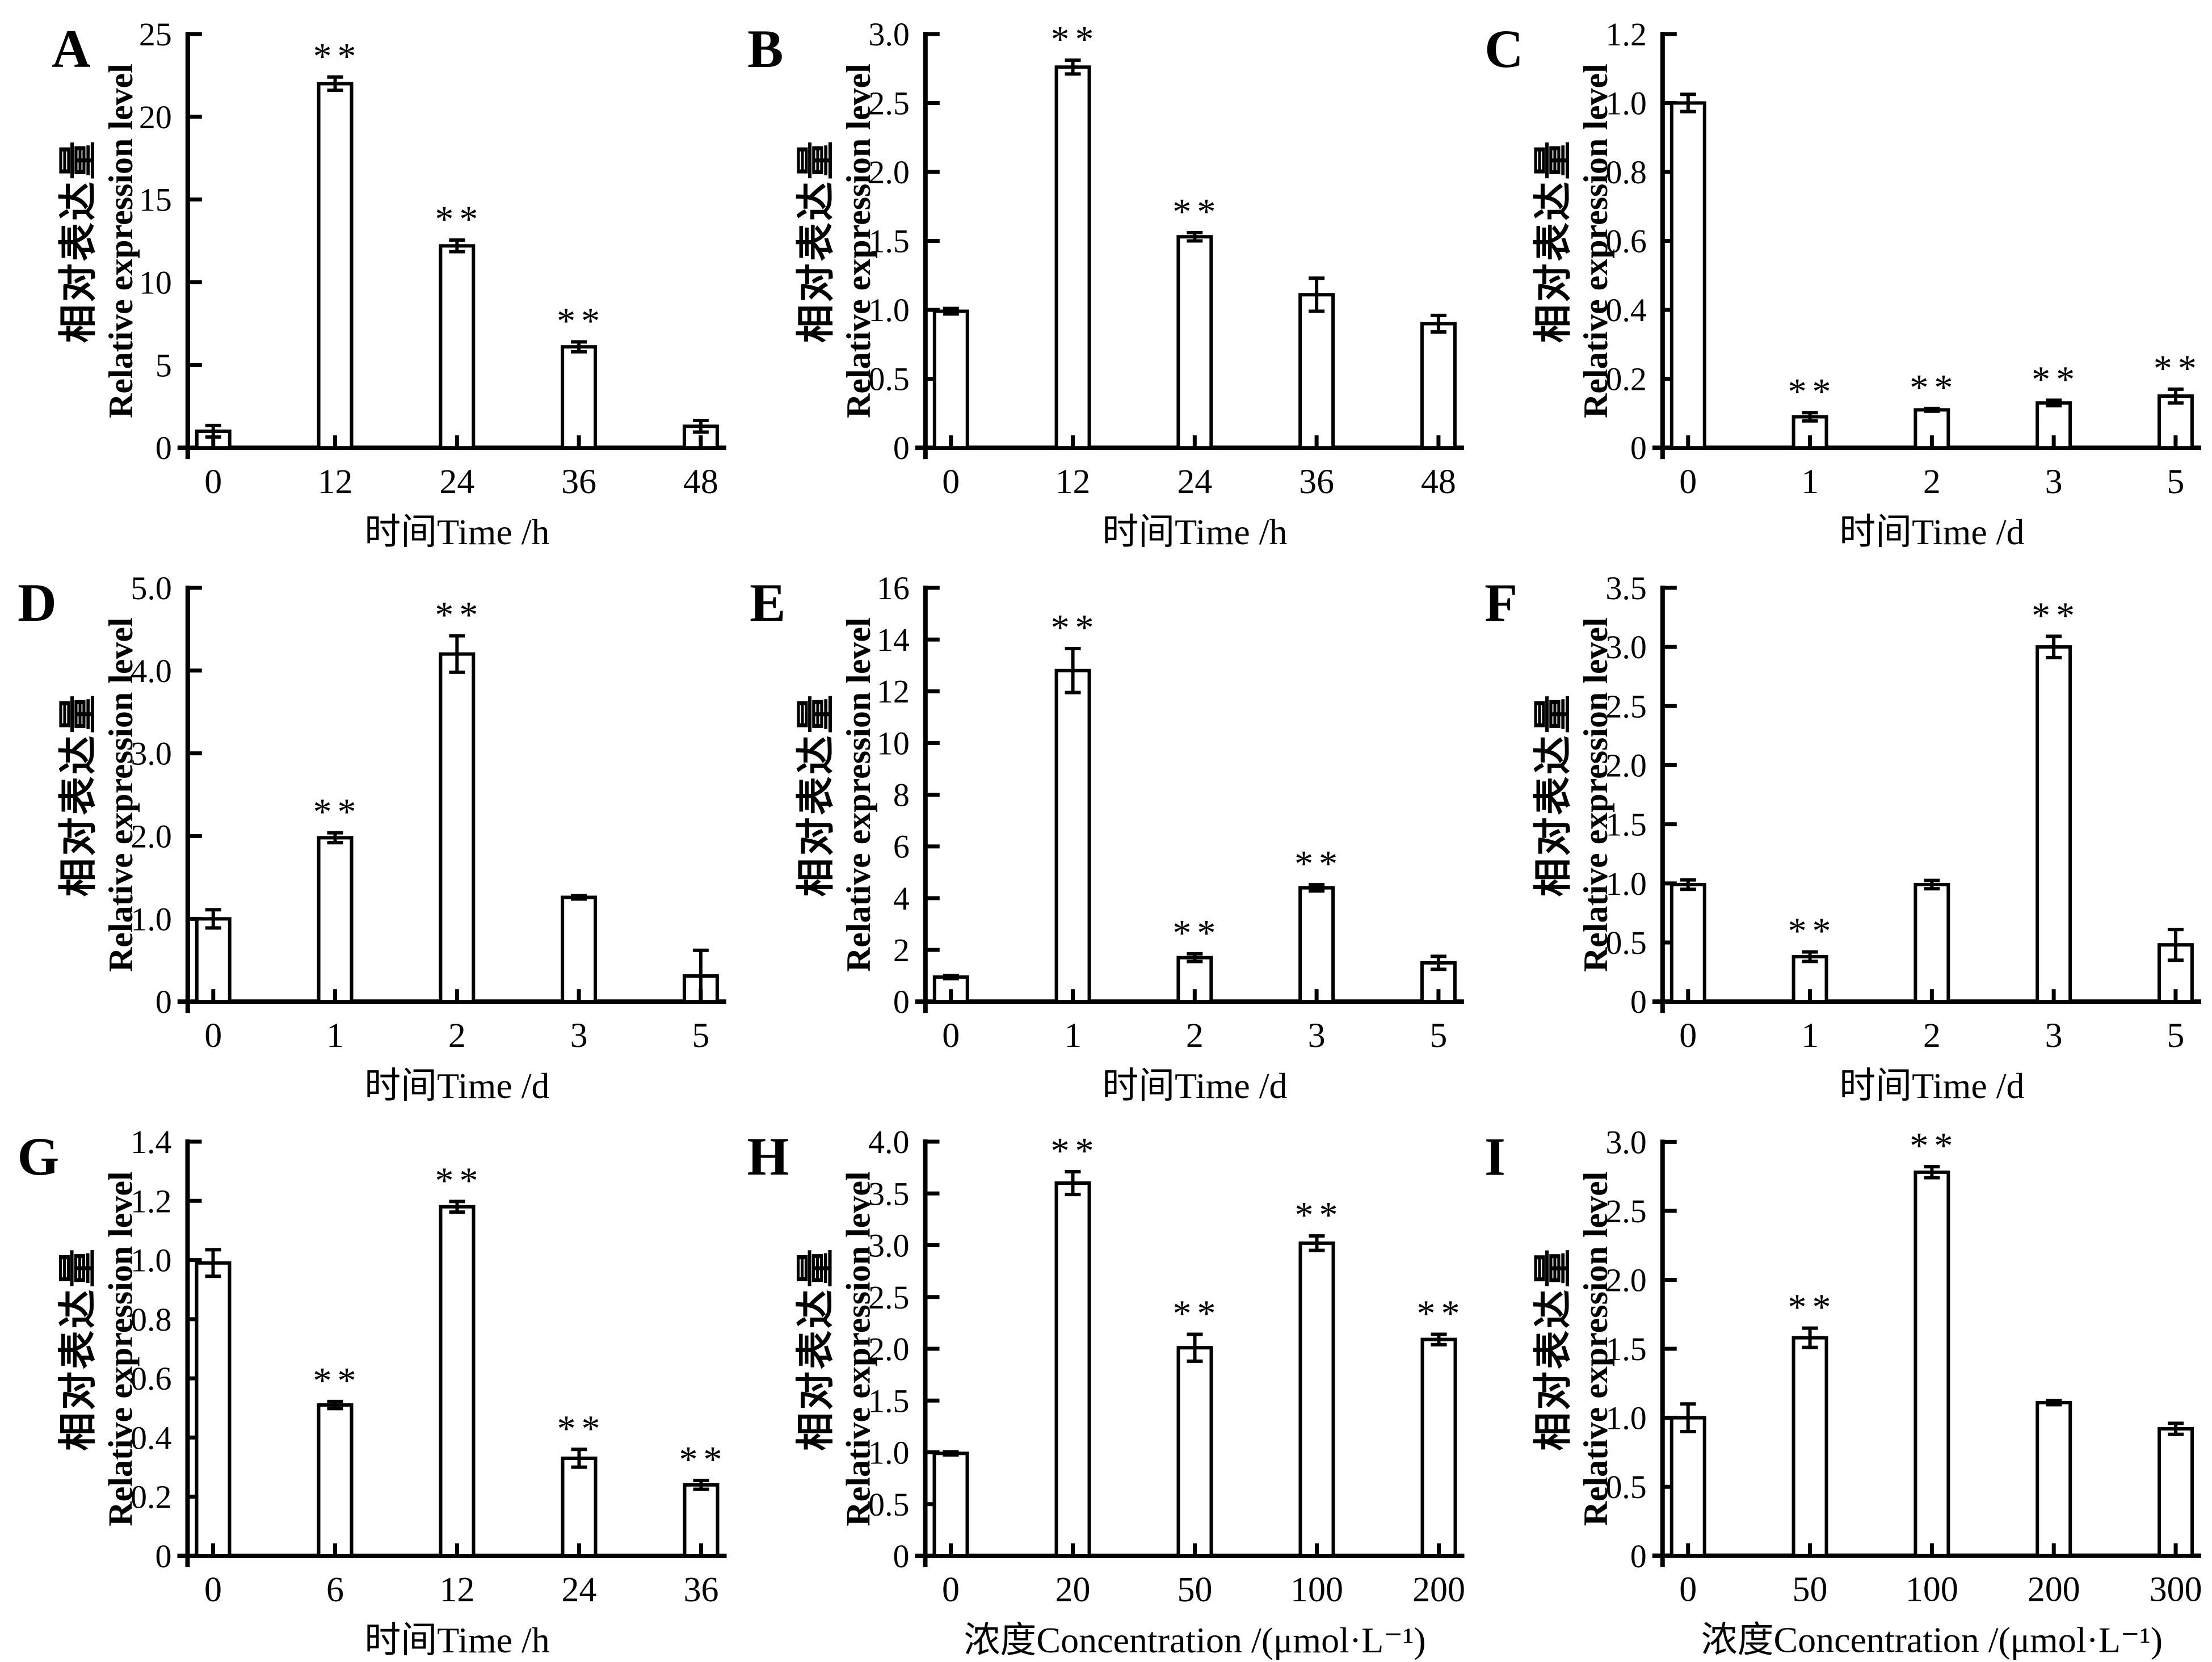 This screenshot has height=1662, width=2212. What do you see at coordinates (2176, 1590) in the screenshot?
I see `x-tick-label: 300` at bounding box center [2176, 1590].